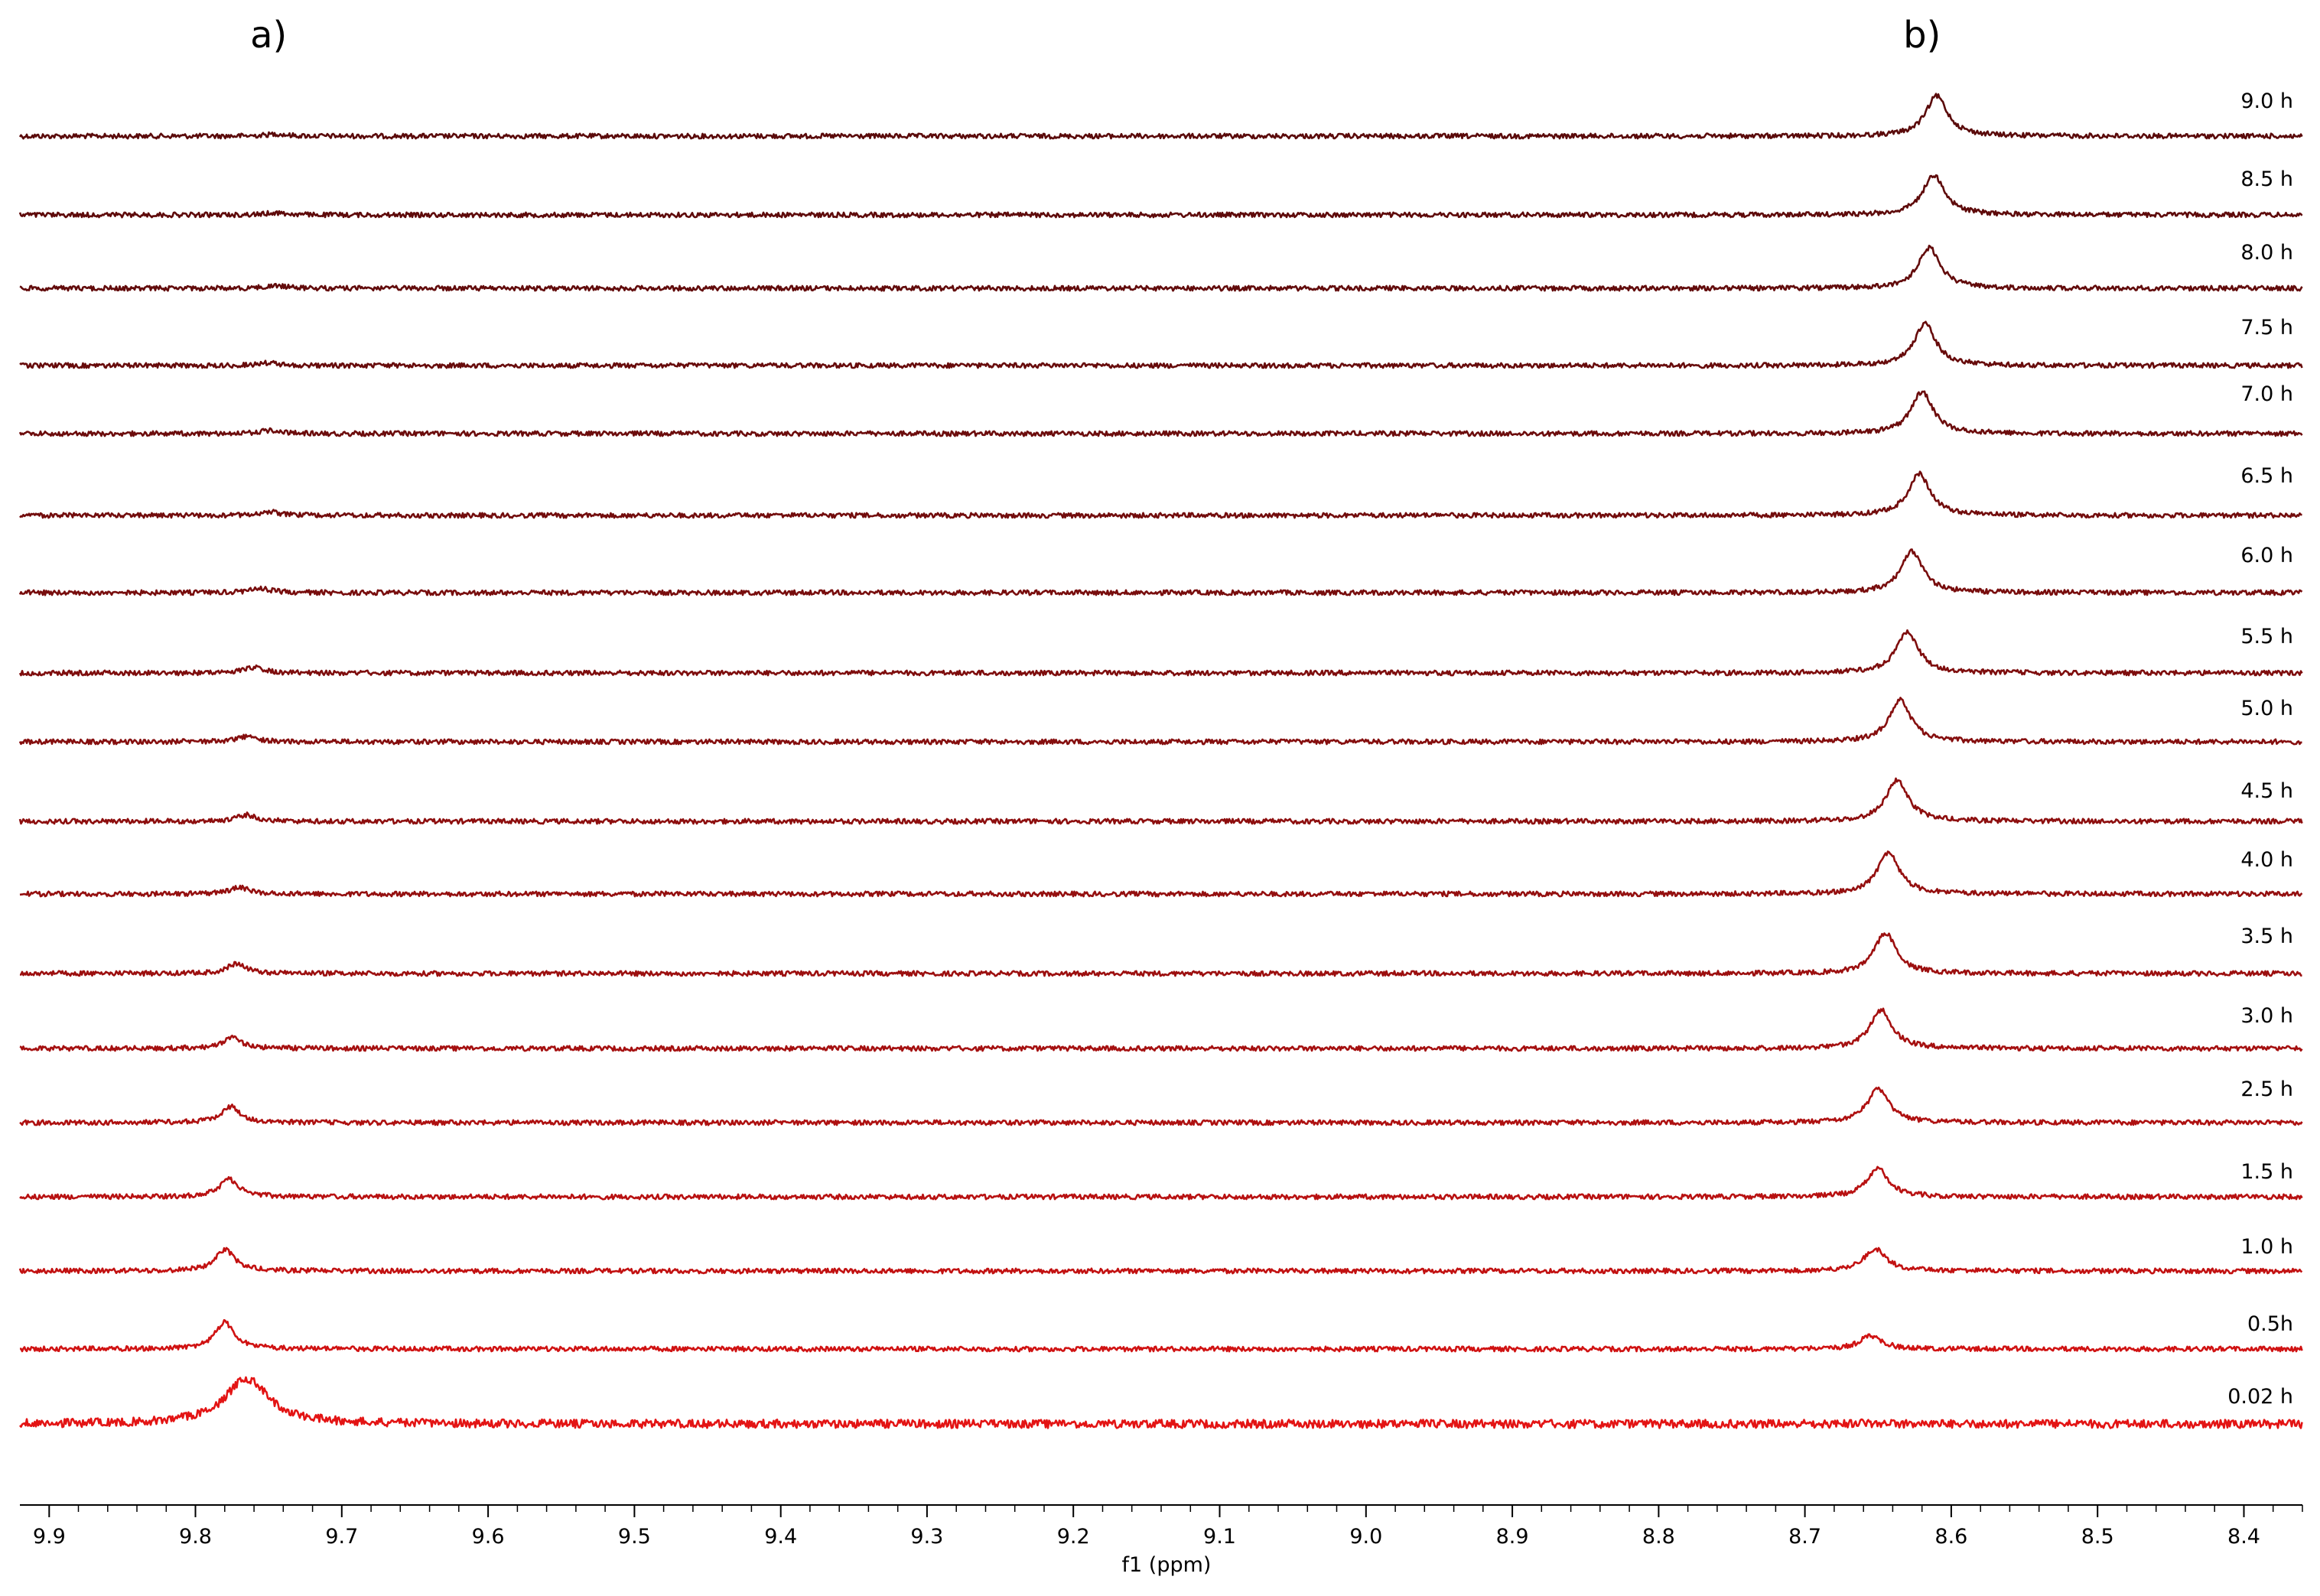 Image resolution: width=2320 pixels, height=1596 pixels. What do you see at coordinates (2266, 1172) in the screenshot?
I see `time-label-15: 1.5 h` at bounding box center [2266, 1172].